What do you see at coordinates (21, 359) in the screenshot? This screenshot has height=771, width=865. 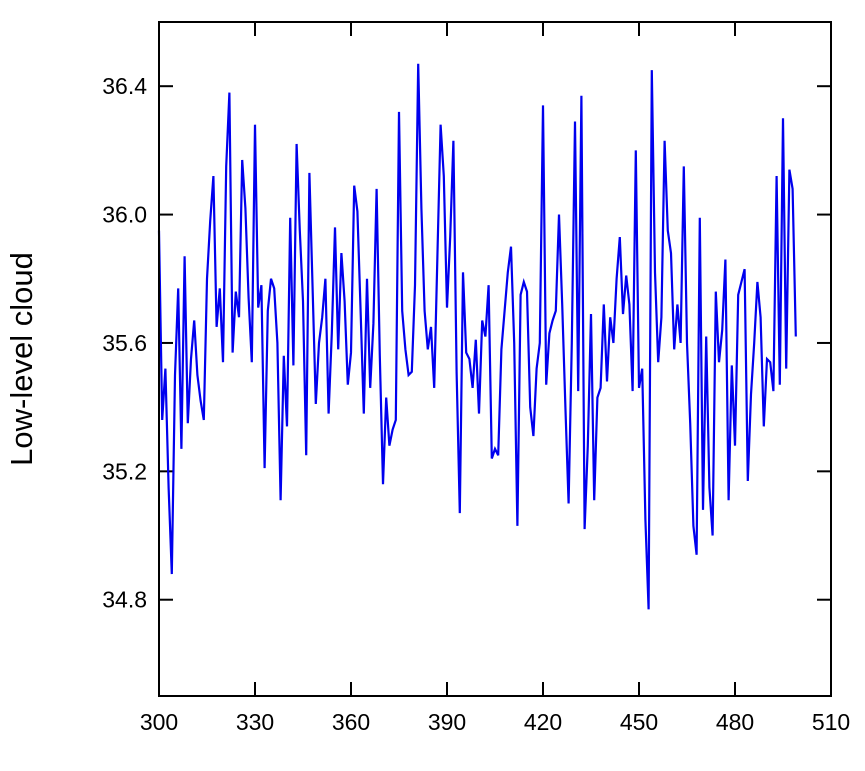 I see `y-axis-label: Low-level cloud` at bounding box center [21, 359].